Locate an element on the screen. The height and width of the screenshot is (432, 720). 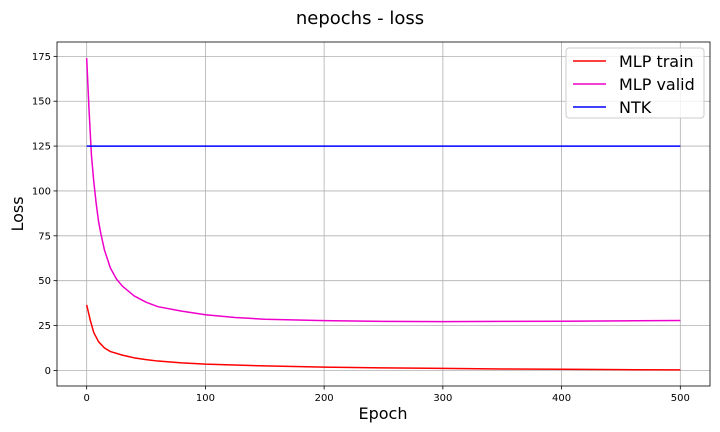
x-tick-label: 0 is located at coordinates (86, 398).